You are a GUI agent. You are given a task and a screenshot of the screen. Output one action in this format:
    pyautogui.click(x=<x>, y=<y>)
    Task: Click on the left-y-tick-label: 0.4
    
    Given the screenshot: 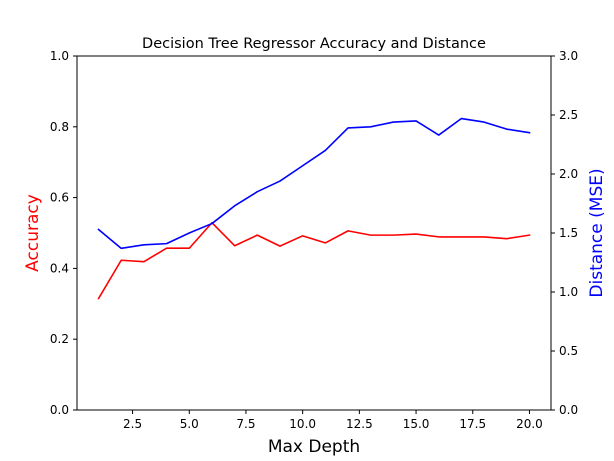 What is the action you would take?
    pyautogui.click(x=59, y=268)
    